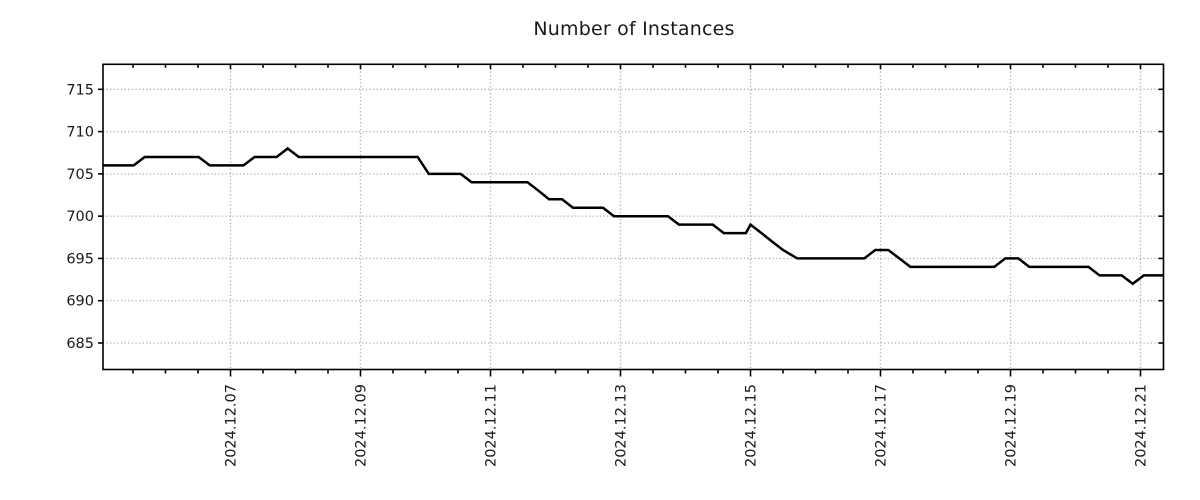 This screenshot has width=1200, height=500. What do you see at coordinates (80, 133) in the screenshot?
I see `y-tick-label: 710` at bounding box center [80, 133].